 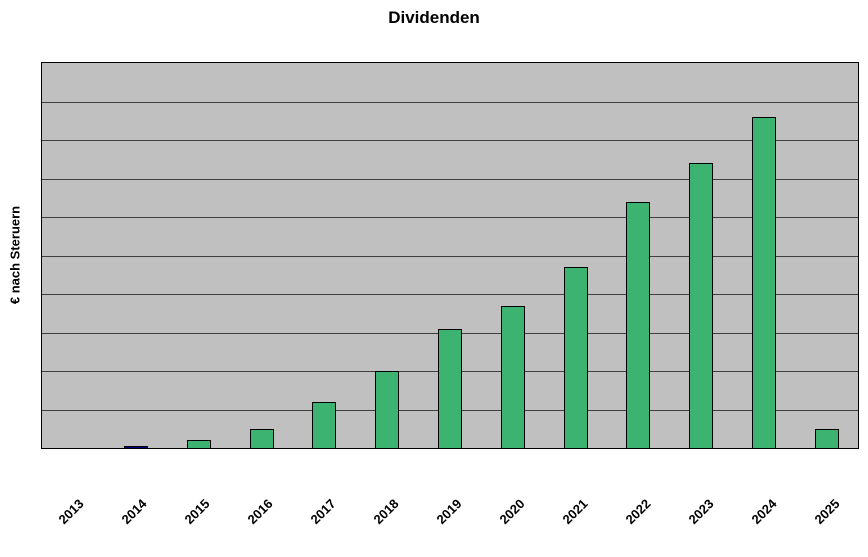 I want to click on x-tick-label-2014: 2014, so click(x=134, y=512).